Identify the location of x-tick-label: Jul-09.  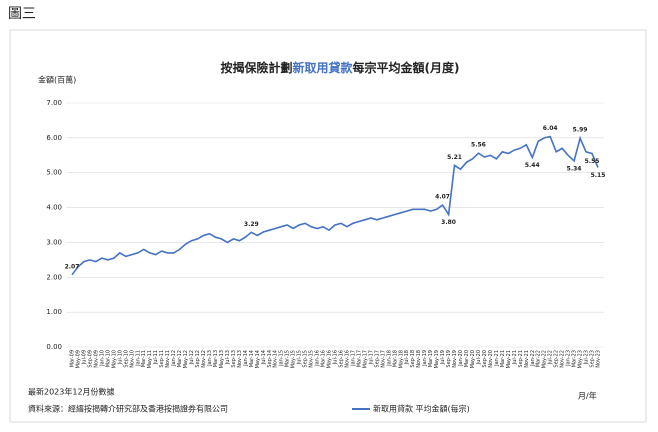
(84, 357).